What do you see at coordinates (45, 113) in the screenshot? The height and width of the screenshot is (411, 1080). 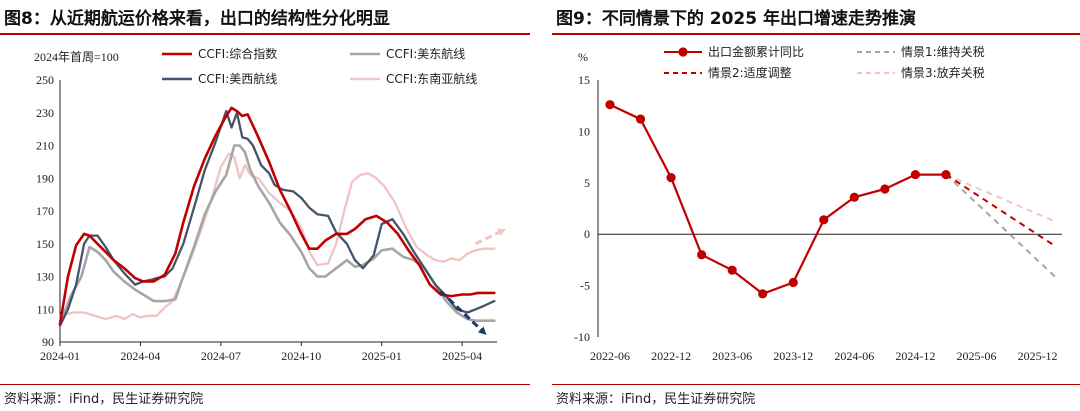 I see `left-y-tick-label: 230` at bounding box center [45, 113].